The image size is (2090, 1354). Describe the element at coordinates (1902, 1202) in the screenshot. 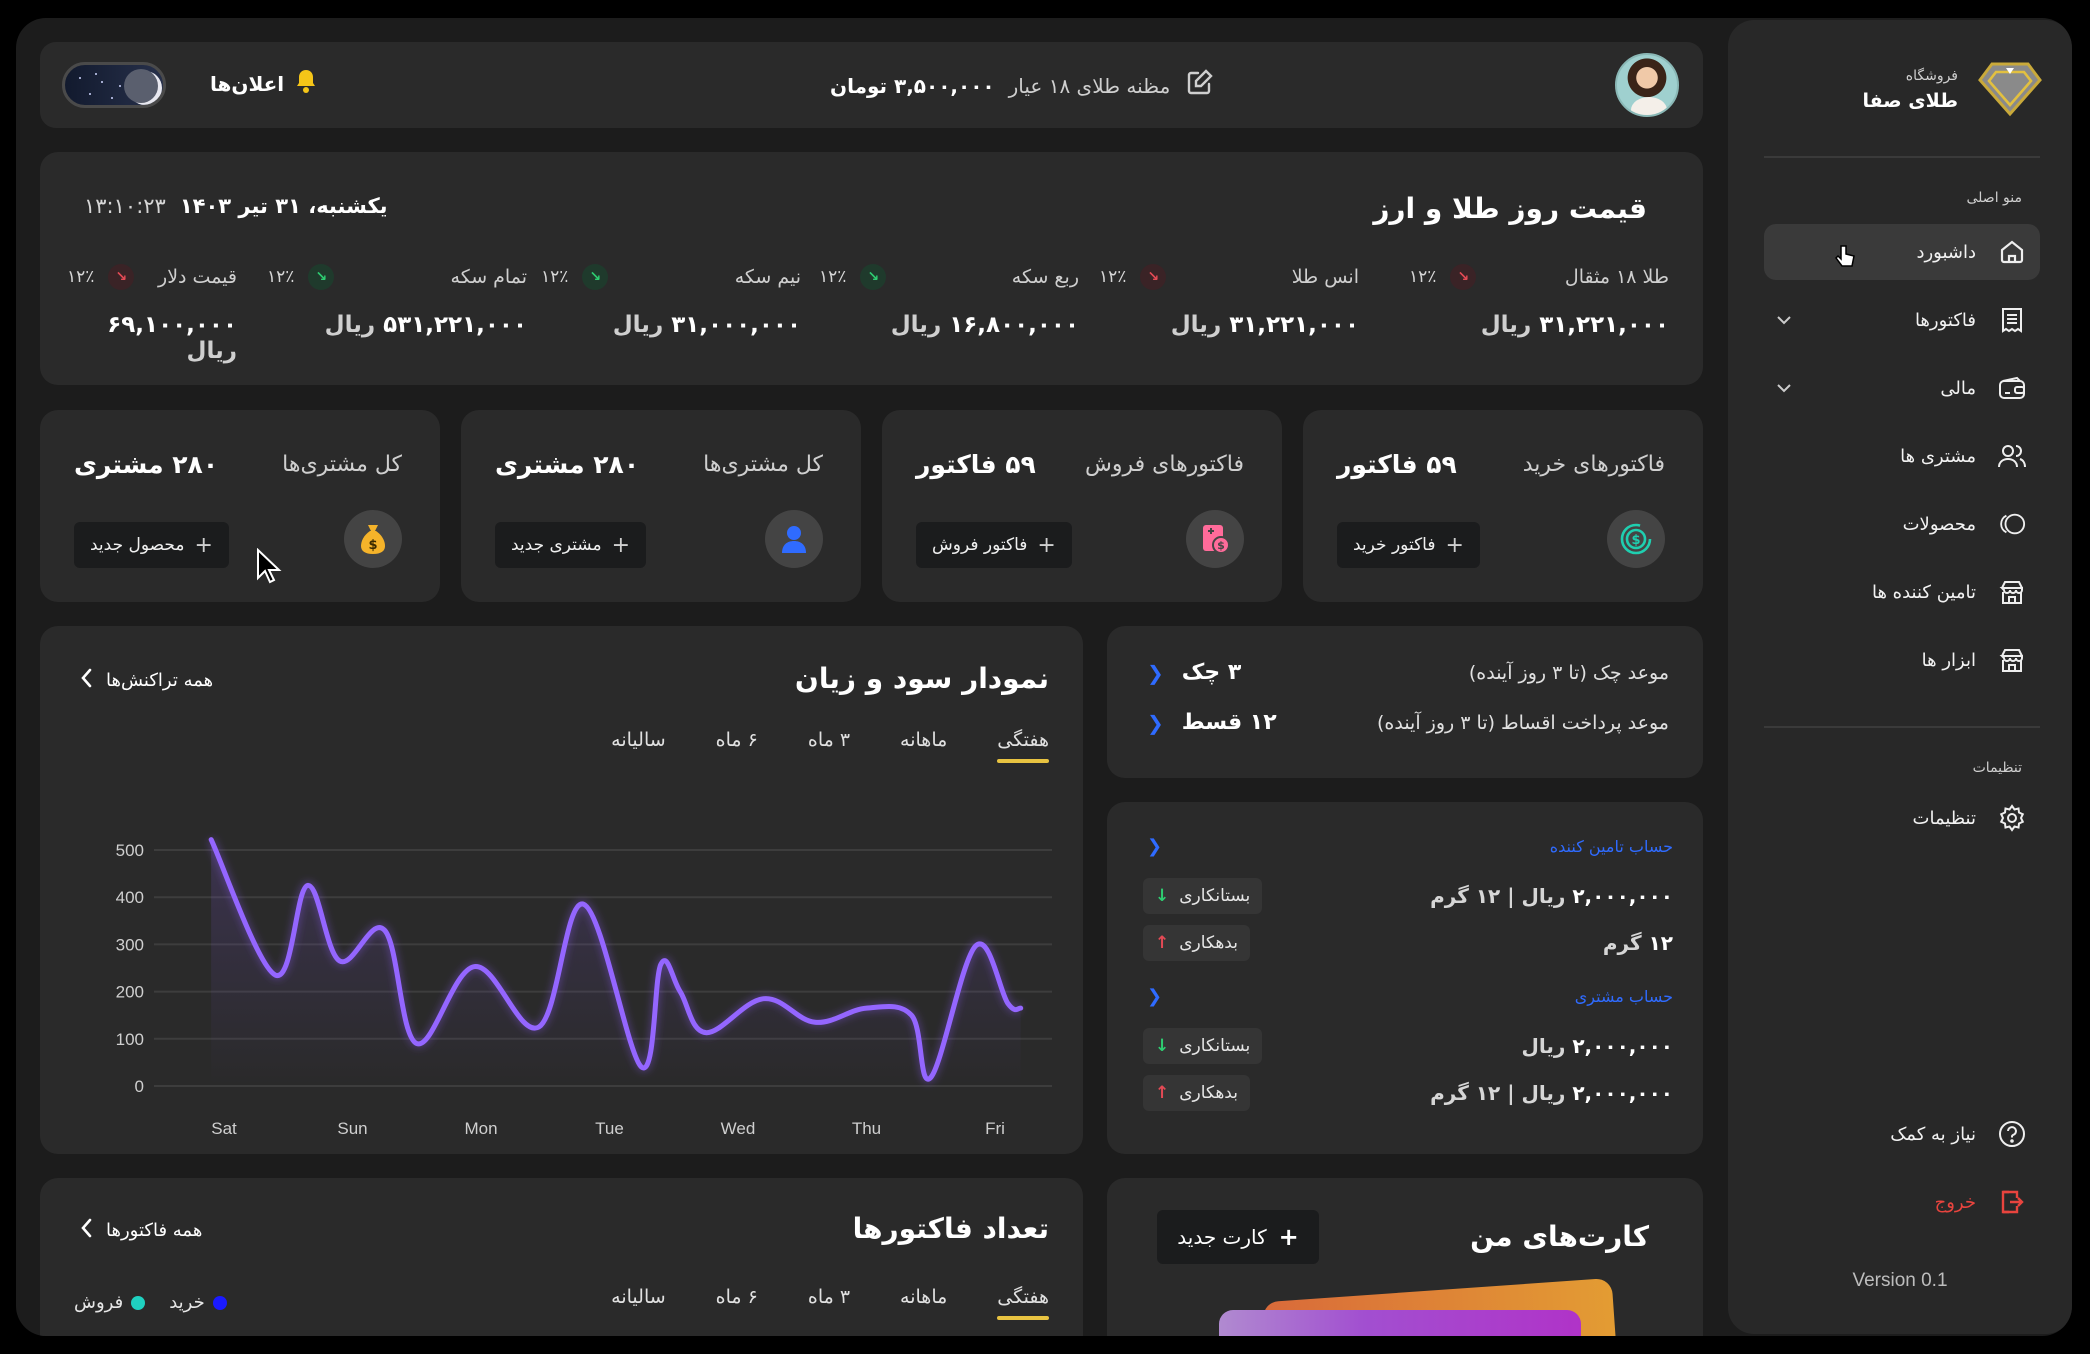

I see `sidebar-item-logout: خروج` at that location.